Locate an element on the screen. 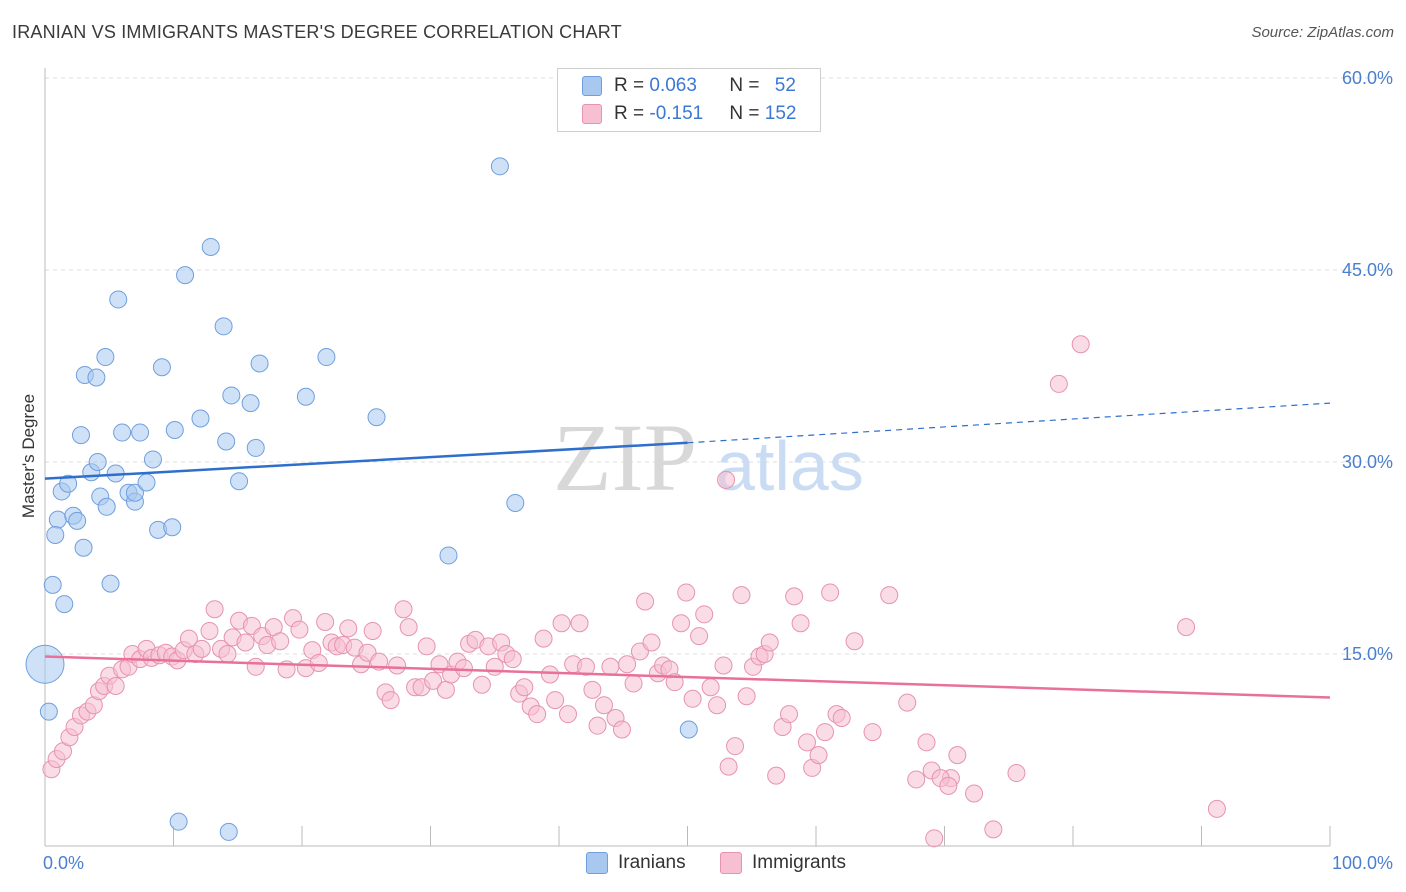  bottom-legend-label: Iranians is located at coordinates (652, 862).